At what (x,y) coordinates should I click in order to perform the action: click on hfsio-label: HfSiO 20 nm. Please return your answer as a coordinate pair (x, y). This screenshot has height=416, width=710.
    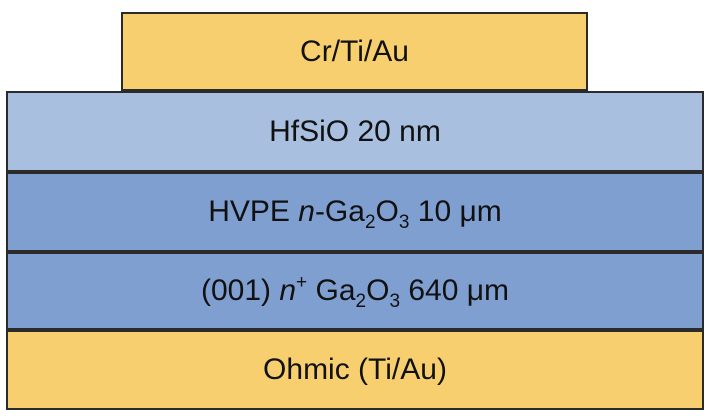
    Looking at the image, I should click on (355, 131).